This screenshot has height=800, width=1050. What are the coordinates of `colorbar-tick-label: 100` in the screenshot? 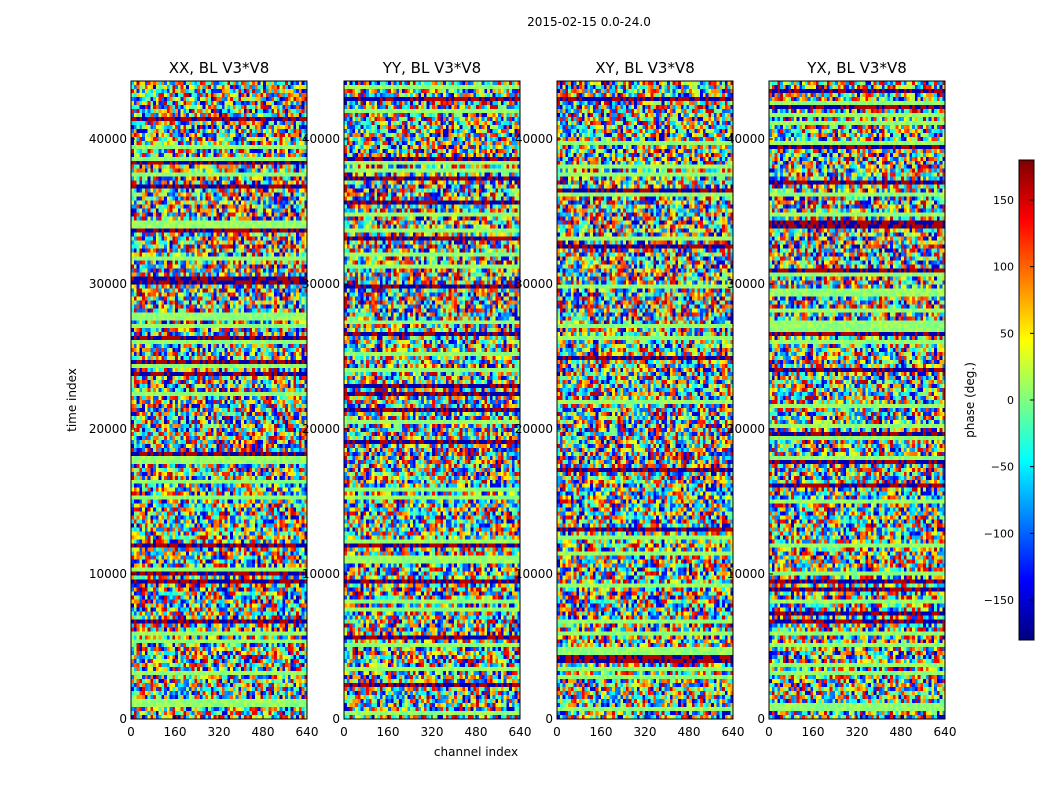 It's located at (1003, 267).